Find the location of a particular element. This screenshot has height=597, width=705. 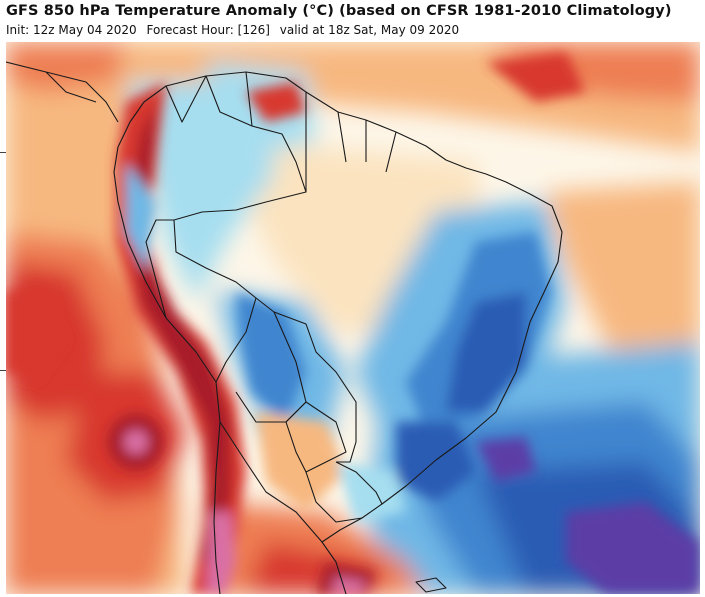

init-time: Init: 12z May 04 2020 is located at coordinates (71, 30).